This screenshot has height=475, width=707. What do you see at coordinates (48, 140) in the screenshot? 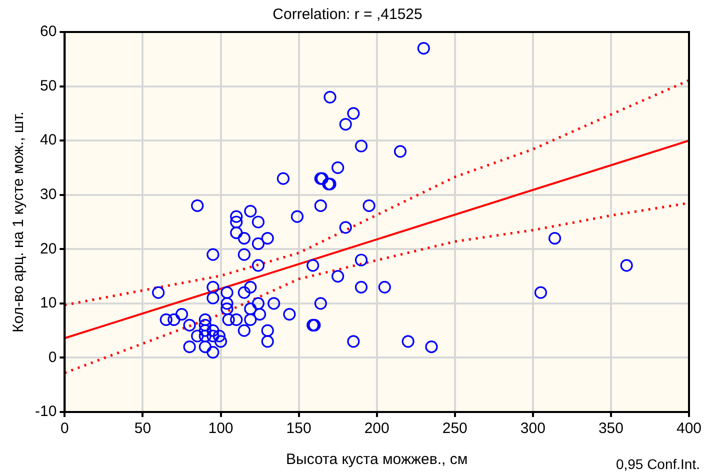
I see `y-tick-label: 40` at bounding box center [48, 140].